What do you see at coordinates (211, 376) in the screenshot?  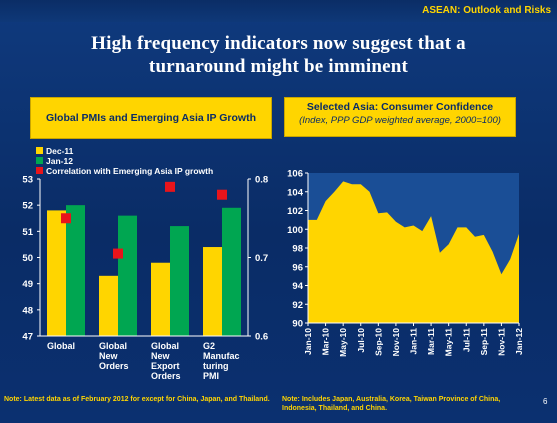 I see `x-tick-label: PMI` at bounding box center [211, 376].